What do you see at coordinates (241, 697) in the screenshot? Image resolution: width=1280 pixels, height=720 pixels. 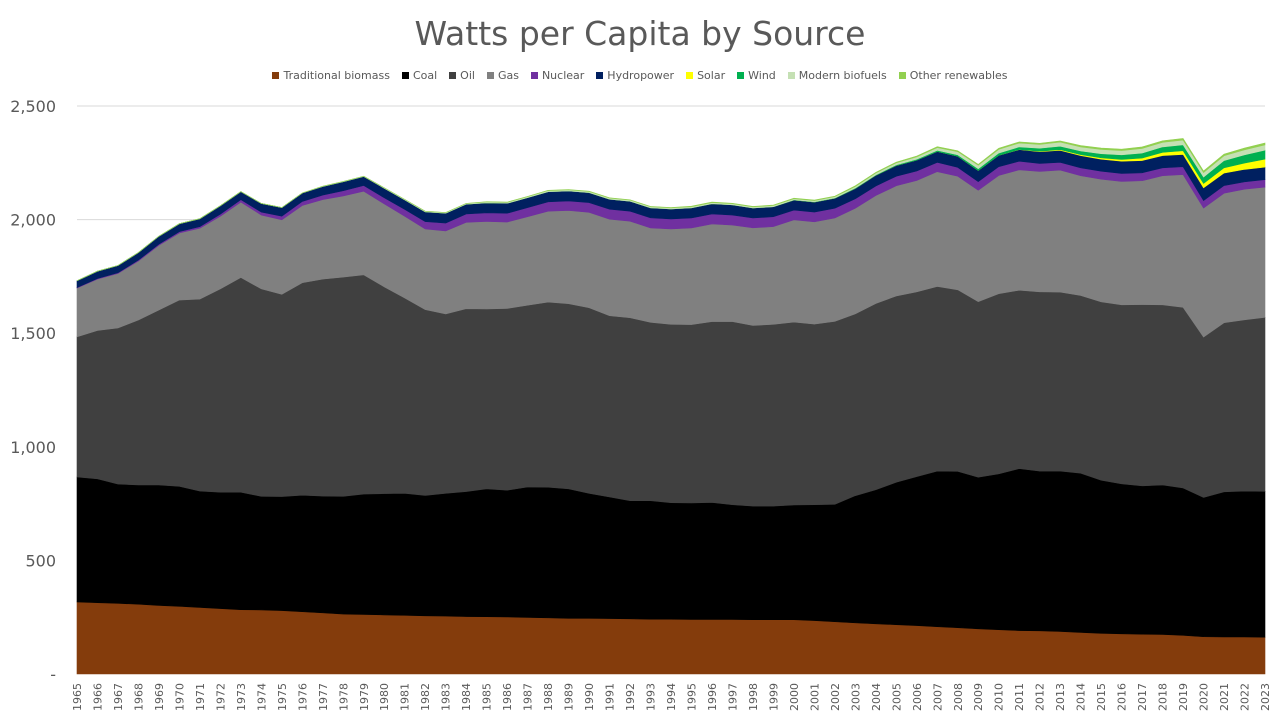 I see `x-tick-label: 1973` at bounding box center [241, 697].